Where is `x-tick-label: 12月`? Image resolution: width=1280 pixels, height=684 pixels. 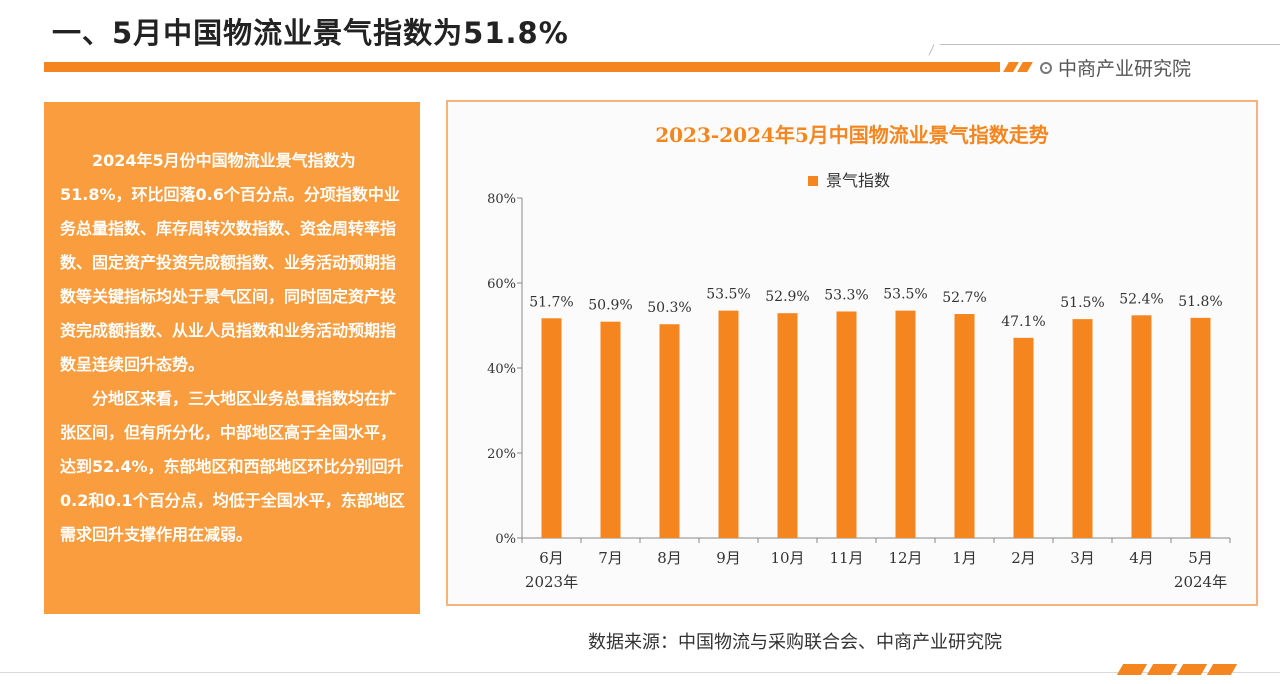
x-tick-label: 12月 is located at coordinates (905, 558).